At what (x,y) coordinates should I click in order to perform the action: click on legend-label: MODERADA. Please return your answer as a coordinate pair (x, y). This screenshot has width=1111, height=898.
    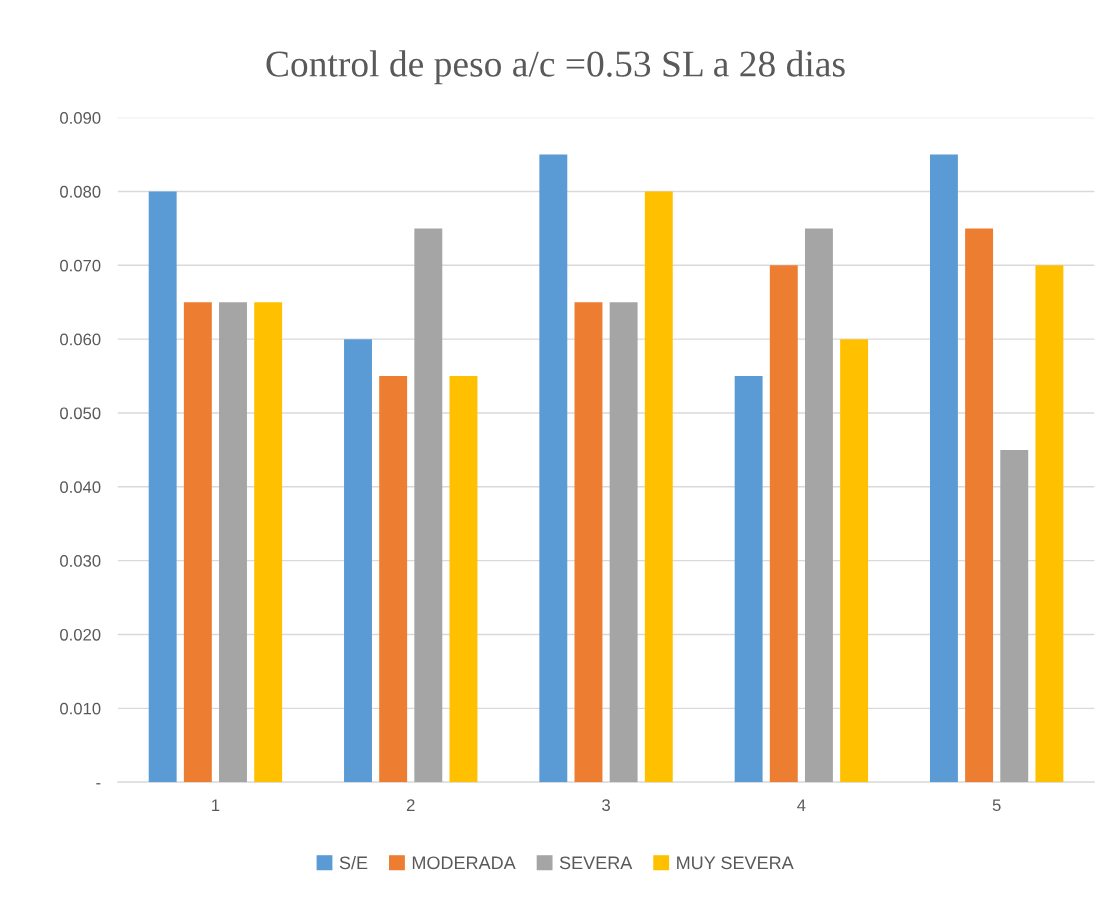
    Looking at the image, I should click on (464, 863).